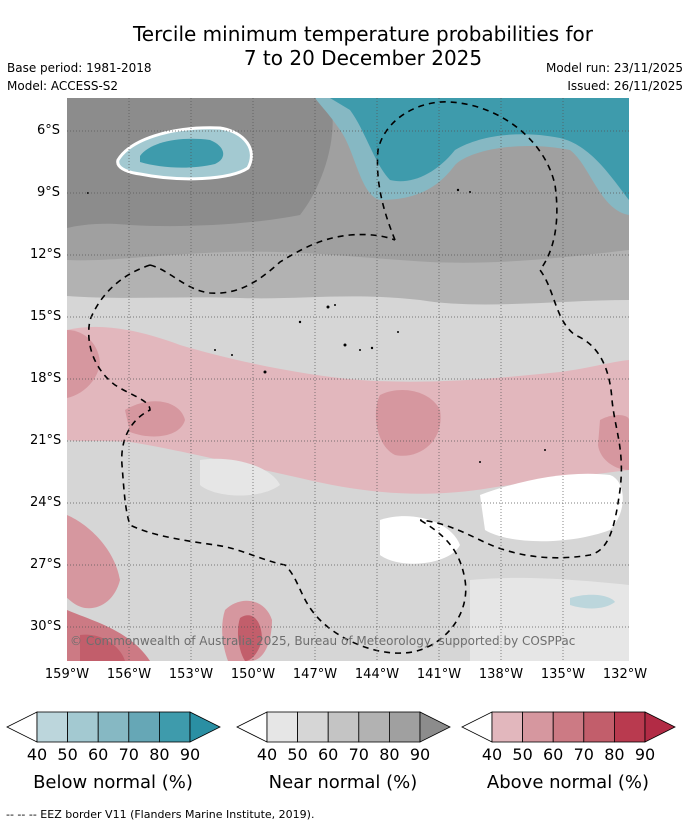  What do you see at coordinates (63, 86) in the screenshot?
I see `model-name: Model: ACCESS-S2` at bounding box center [63, 86].